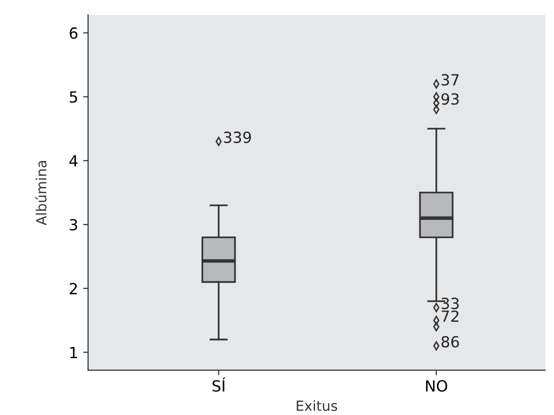  Describe the element at coordinates (437, 386) in the screenshot. I see `x-tick-label: NO` at that location.